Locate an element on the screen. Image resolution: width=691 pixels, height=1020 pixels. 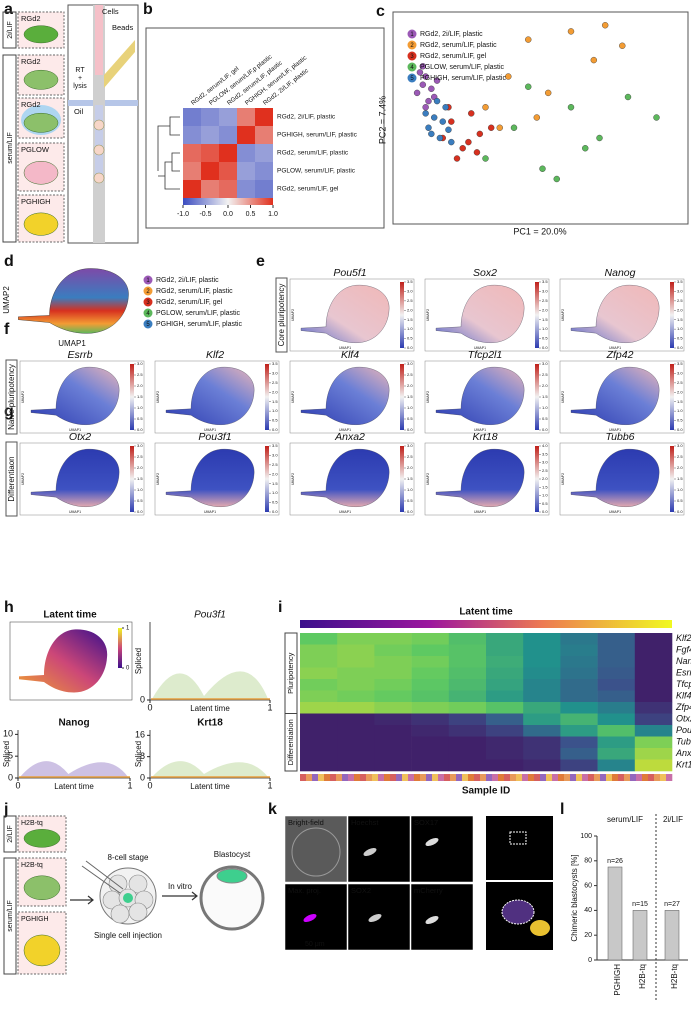
legend-label: RGd2, serum/LIF, plastic is located at coordinates (194, 291).